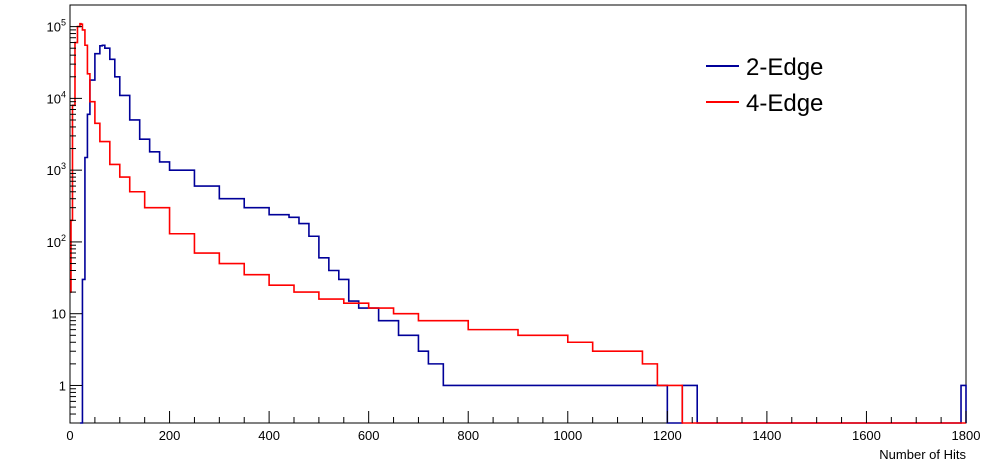 The height and width of the screenshot is (472, 996). I want to click on y-axis: 1 10 10² 10³ 10⁴ 10⁵, so click(64, 214).